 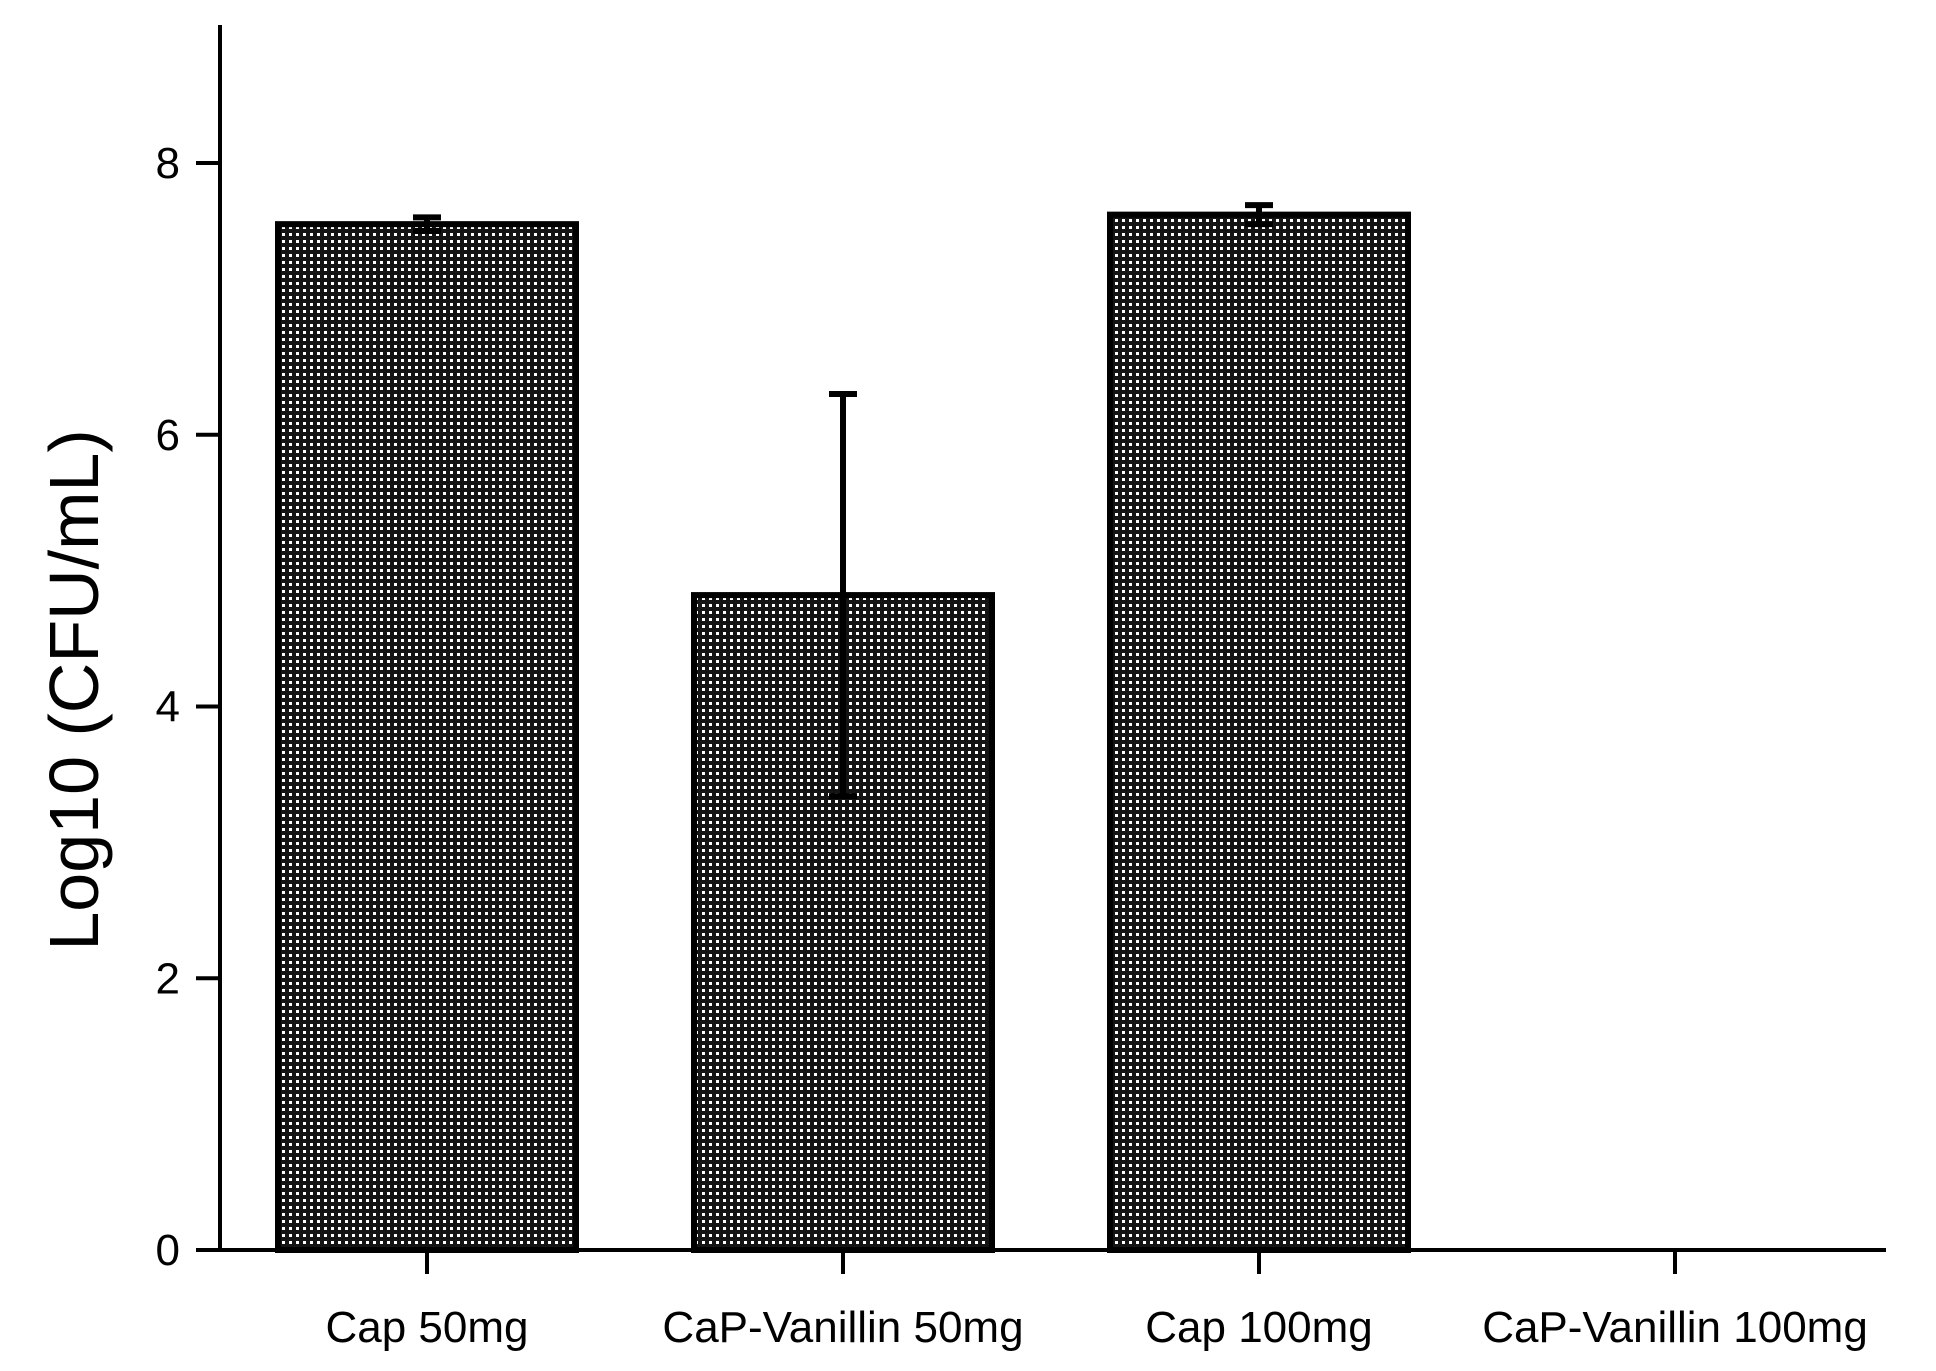 What do you see at coordinates (168, 978) in the screenshot?
I see `y-tick-label-1: 2` at bounding box center [168, 978].